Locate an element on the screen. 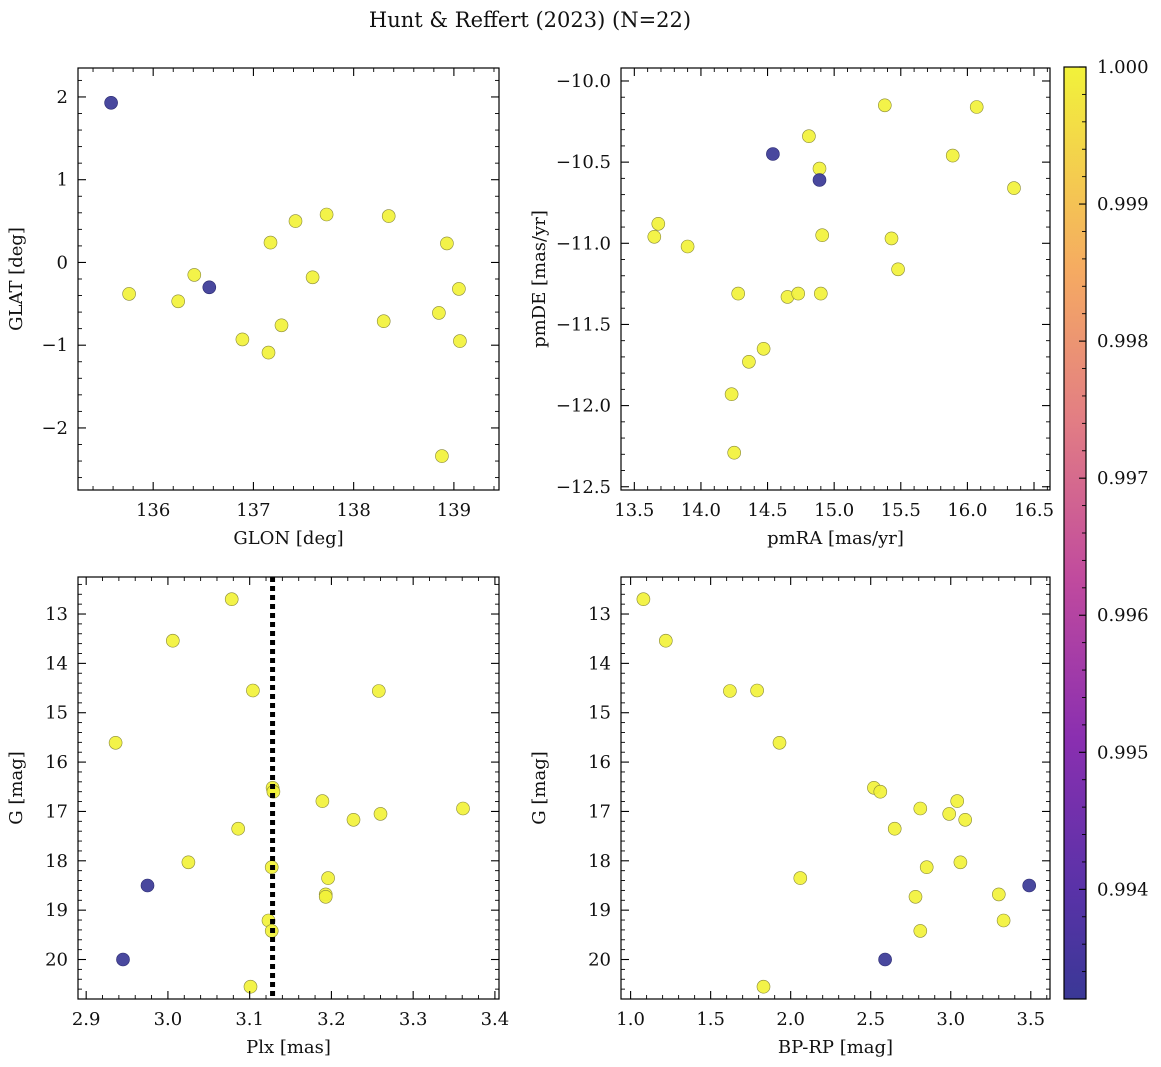 This screenshot has width=1161, height=1067. points-pmra-pmde is located at coordinates (834, 279).